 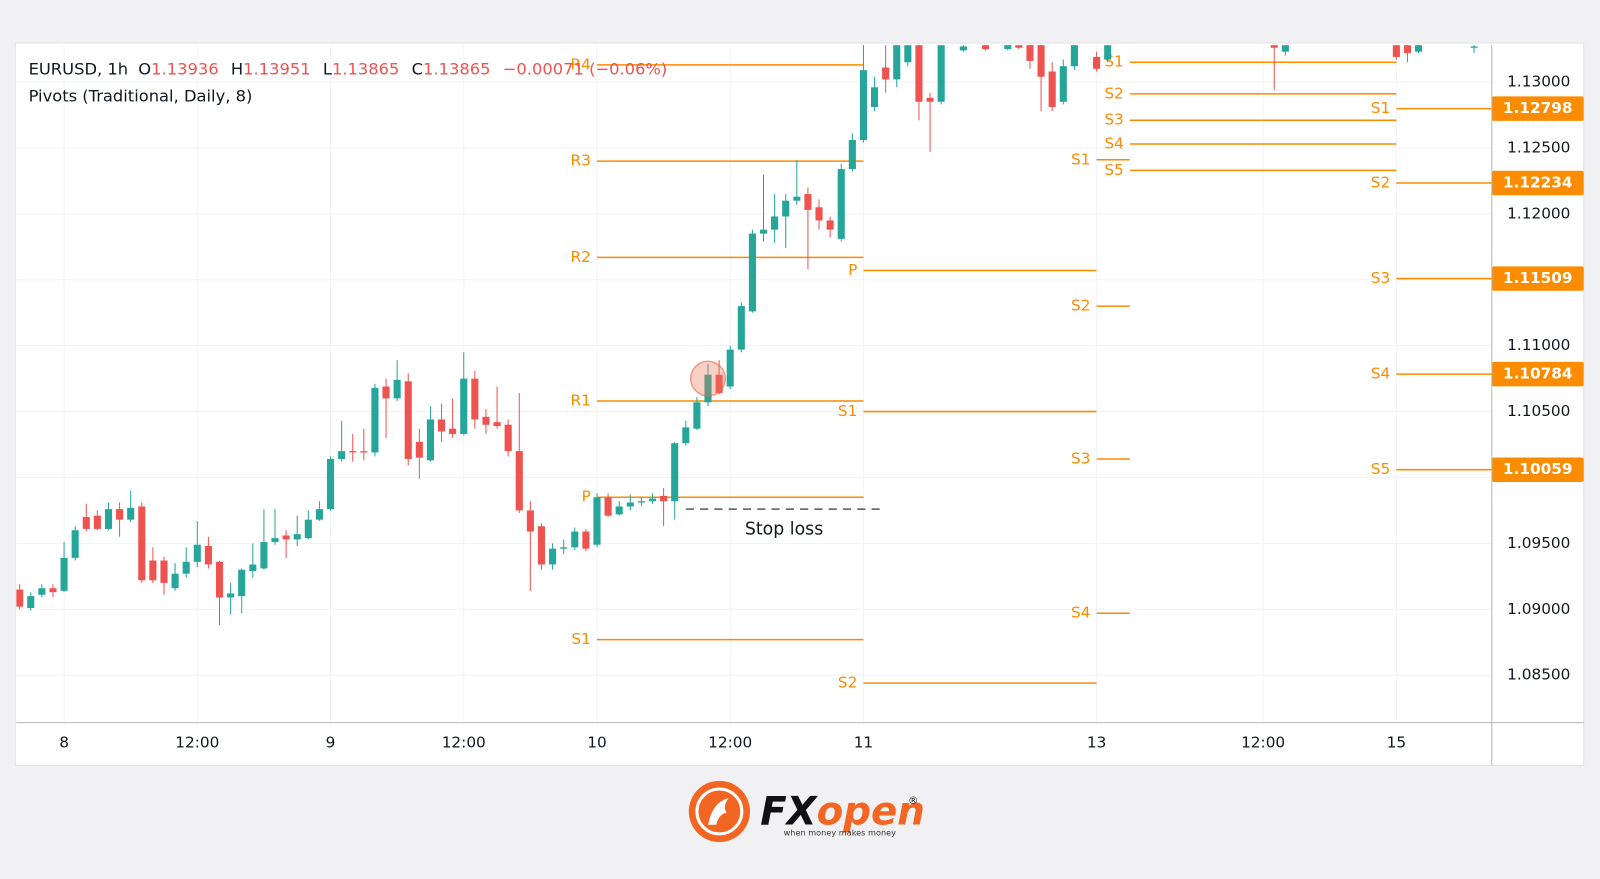 What do you see at coordinates (456, 68) in the screenshot?
I see `legend-value: 1.13865` at bounding box center [456, 68].